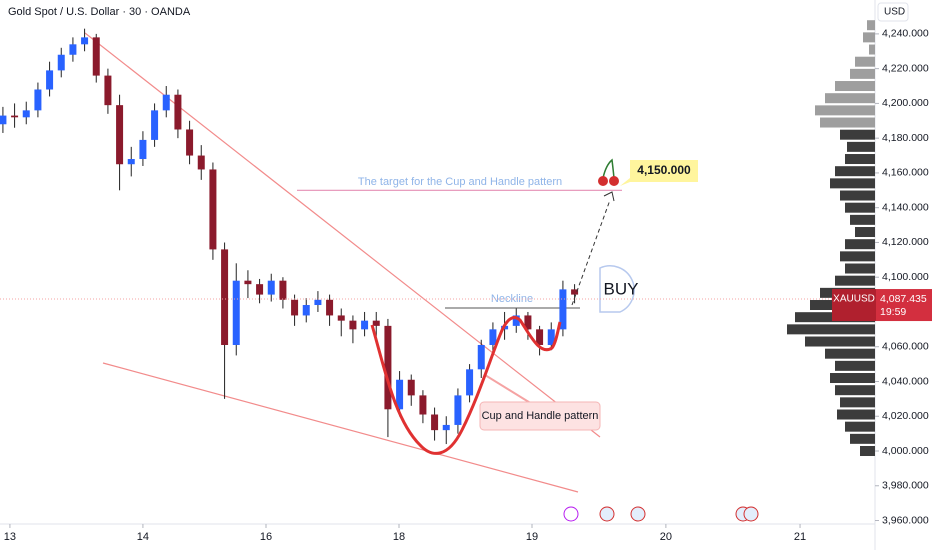  Describe the element at coordinates (661, 514) in the screenshot. I see `event-icons` at that location.